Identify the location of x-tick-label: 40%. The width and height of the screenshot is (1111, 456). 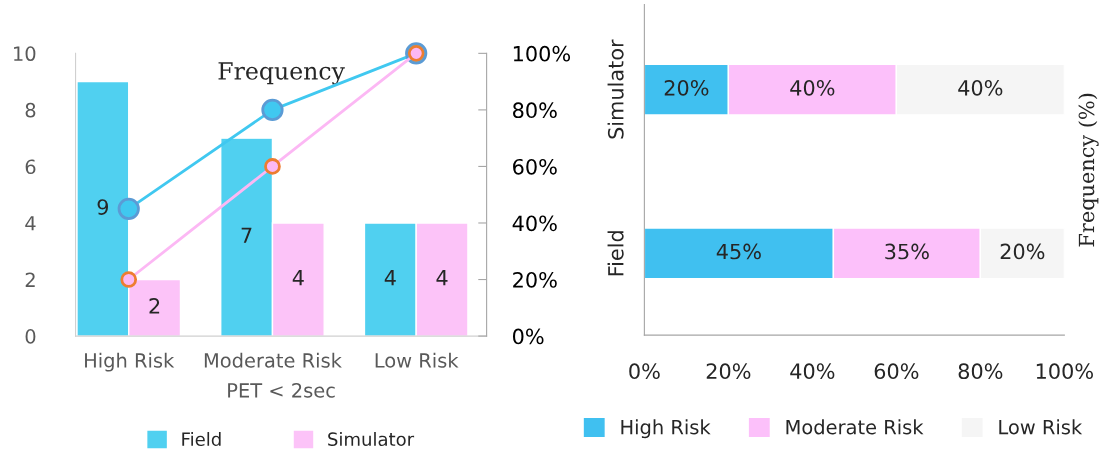
(812, 371).